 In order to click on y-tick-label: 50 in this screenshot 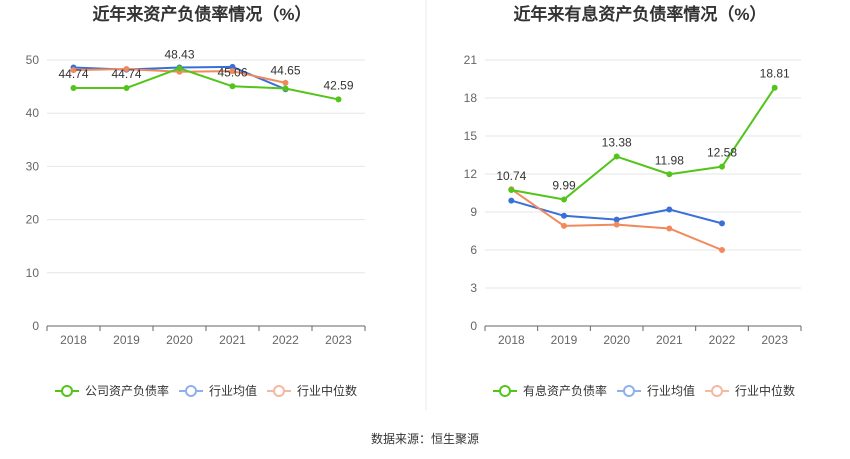, I will do `click(33, 60)`.